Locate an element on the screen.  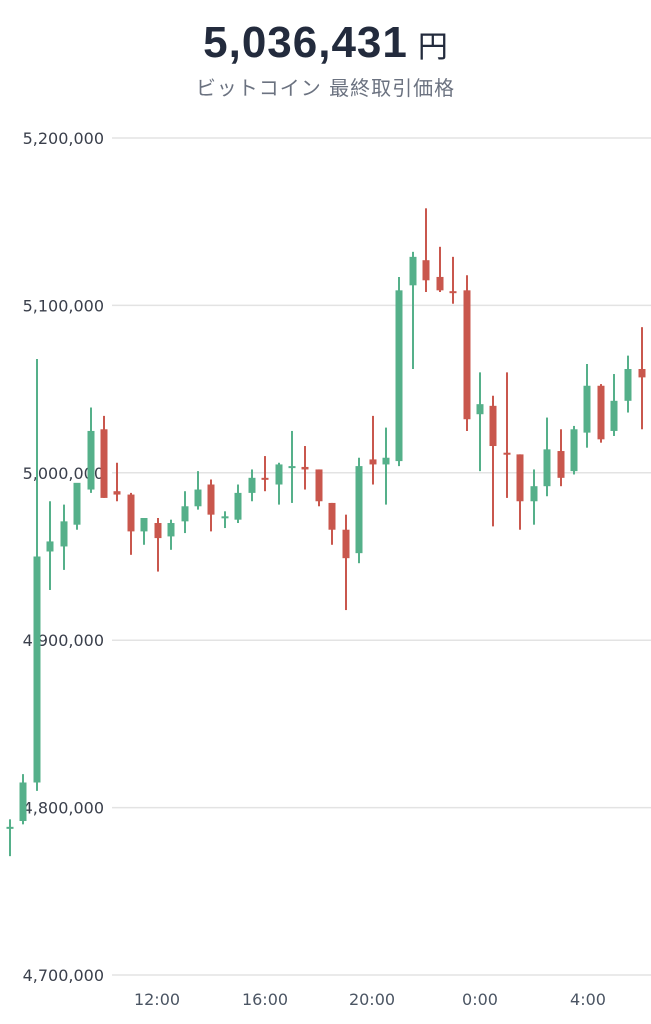
y-tick-label: 5,200,000 is located at coordinates (63, 138).